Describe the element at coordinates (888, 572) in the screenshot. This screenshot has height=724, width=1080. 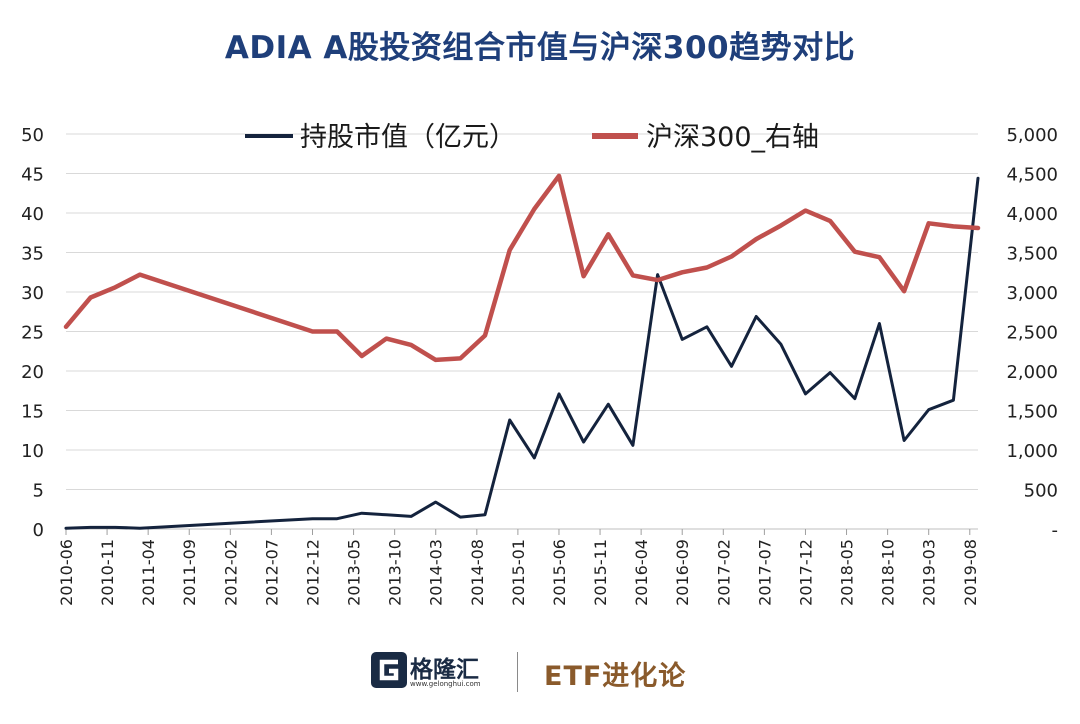
I see `x-tick-label: 2018-10` at that location.